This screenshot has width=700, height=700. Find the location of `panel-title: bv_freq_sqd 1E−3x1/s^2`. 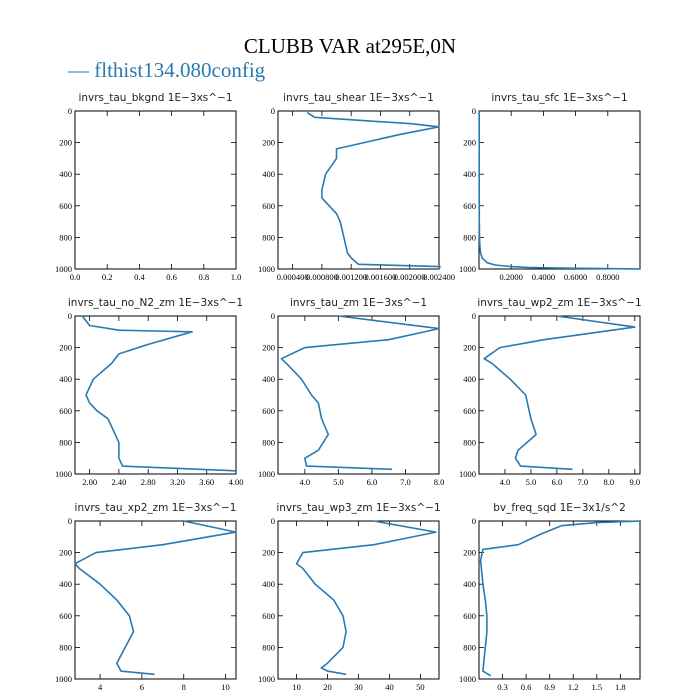

panel-title: bv_freq_sqd 1E−3x1/s^2 is located at coordinates (559, 508).